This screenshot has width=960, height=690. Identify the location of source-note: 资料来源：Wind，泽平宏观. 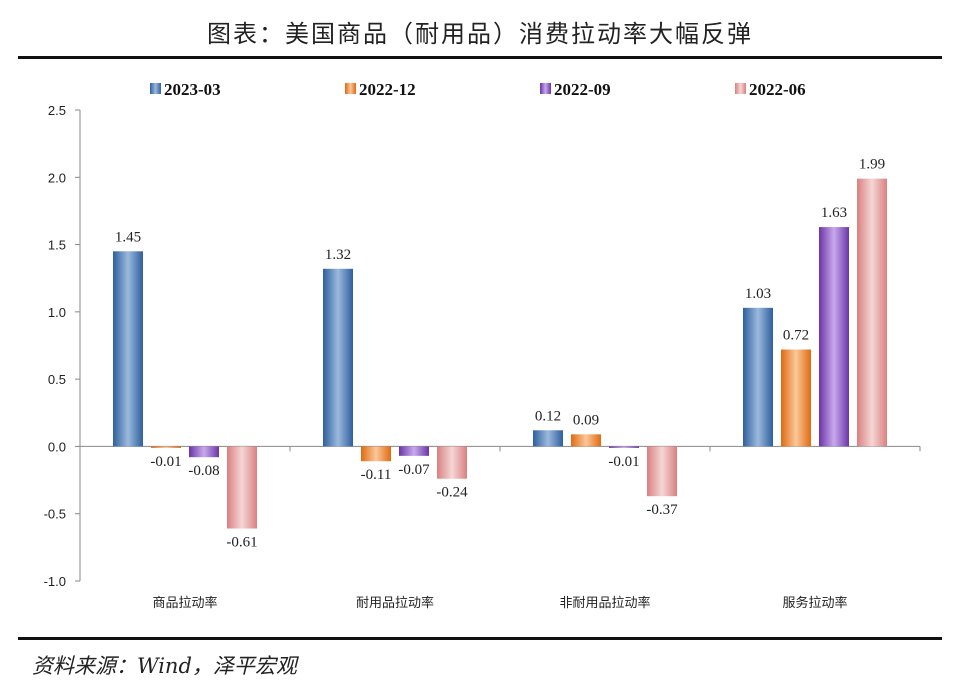
(164, 666).